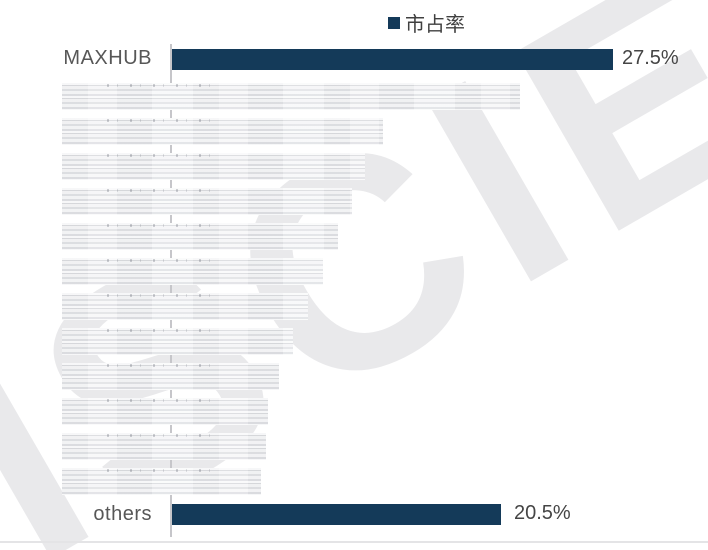 This screenshot has height=550, width=708. What do you see at coordinates (650, 58) in the screenshot?
I see `value-label-maxhub: 27.5%` at bounding box center [650, 58].